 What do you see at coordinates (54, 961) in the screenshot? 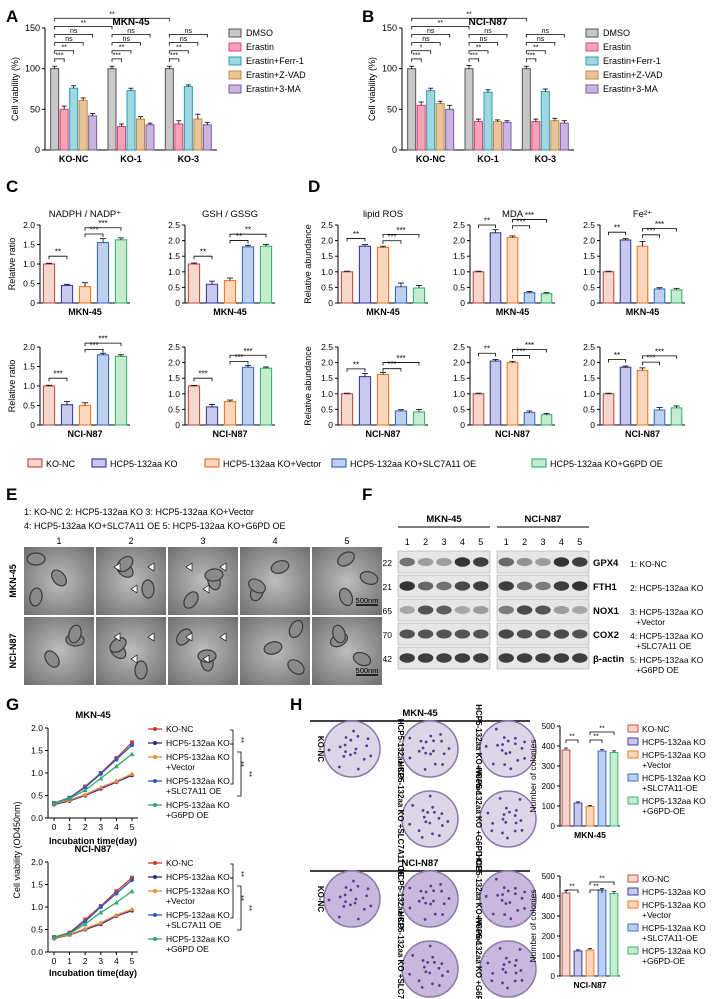
I see `x-tick-label: 0` at bounding box center [54, 961].